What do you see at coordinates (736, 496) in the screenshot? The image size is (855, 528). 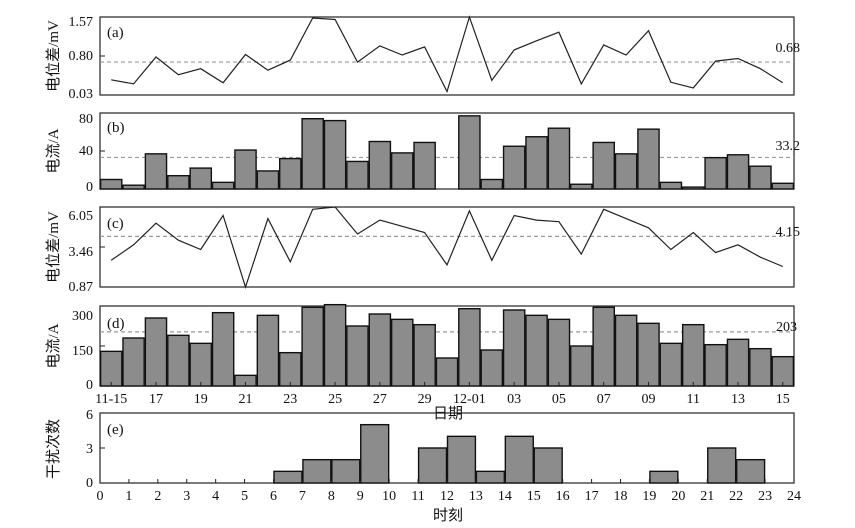 I see `xtick-label: 22` at bounding box center [736, 496].